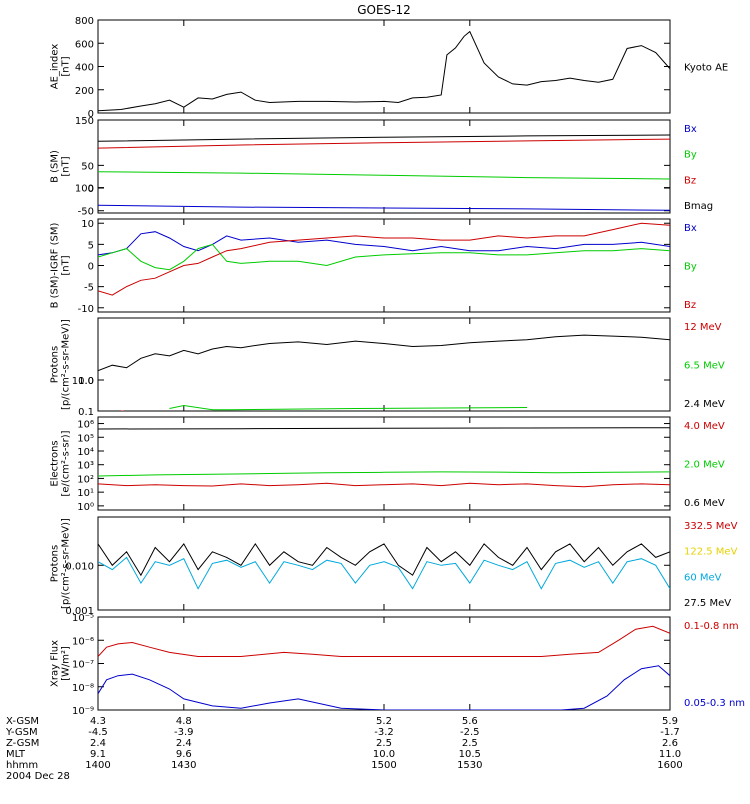 The height and width of the screenshot is (804, 750). What do you see at coordinates (22, 721) in the screenshot?
I see `x-row-label: X-GSM` at bounding box center [22, 721].